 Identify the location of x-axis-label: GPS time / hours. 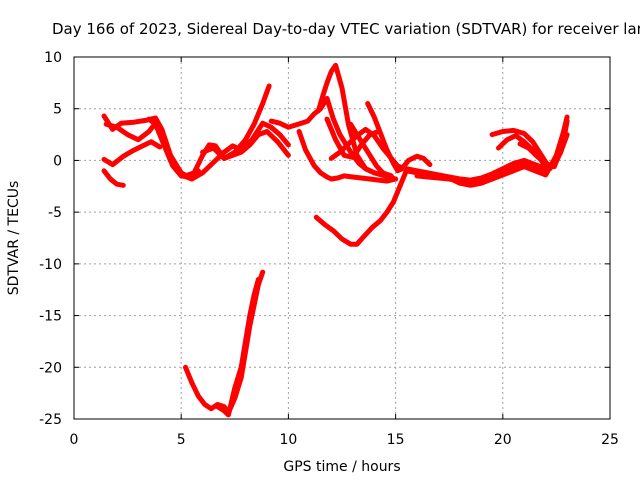
(341, 467).